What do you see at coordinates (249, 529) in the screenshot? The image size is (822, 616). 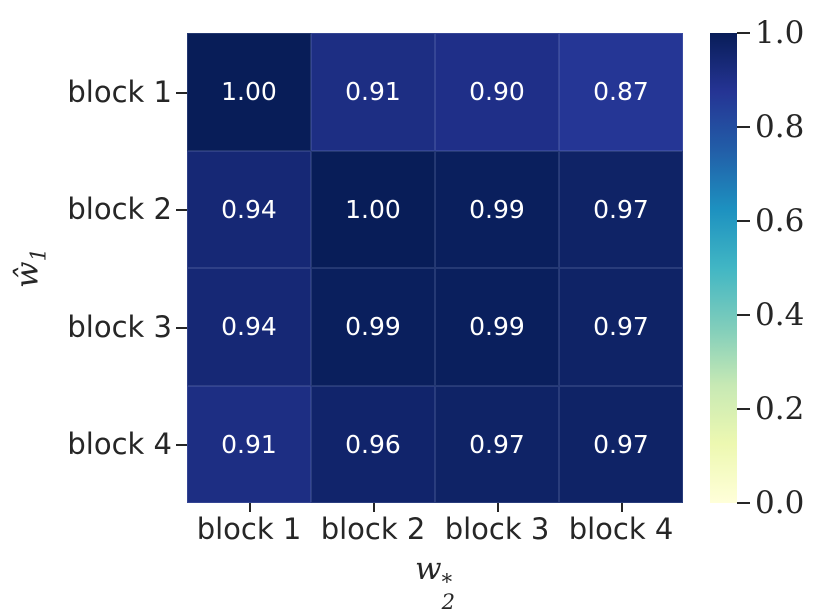 I see `x-tick-label: block 1` at bounding box center [249, 529].